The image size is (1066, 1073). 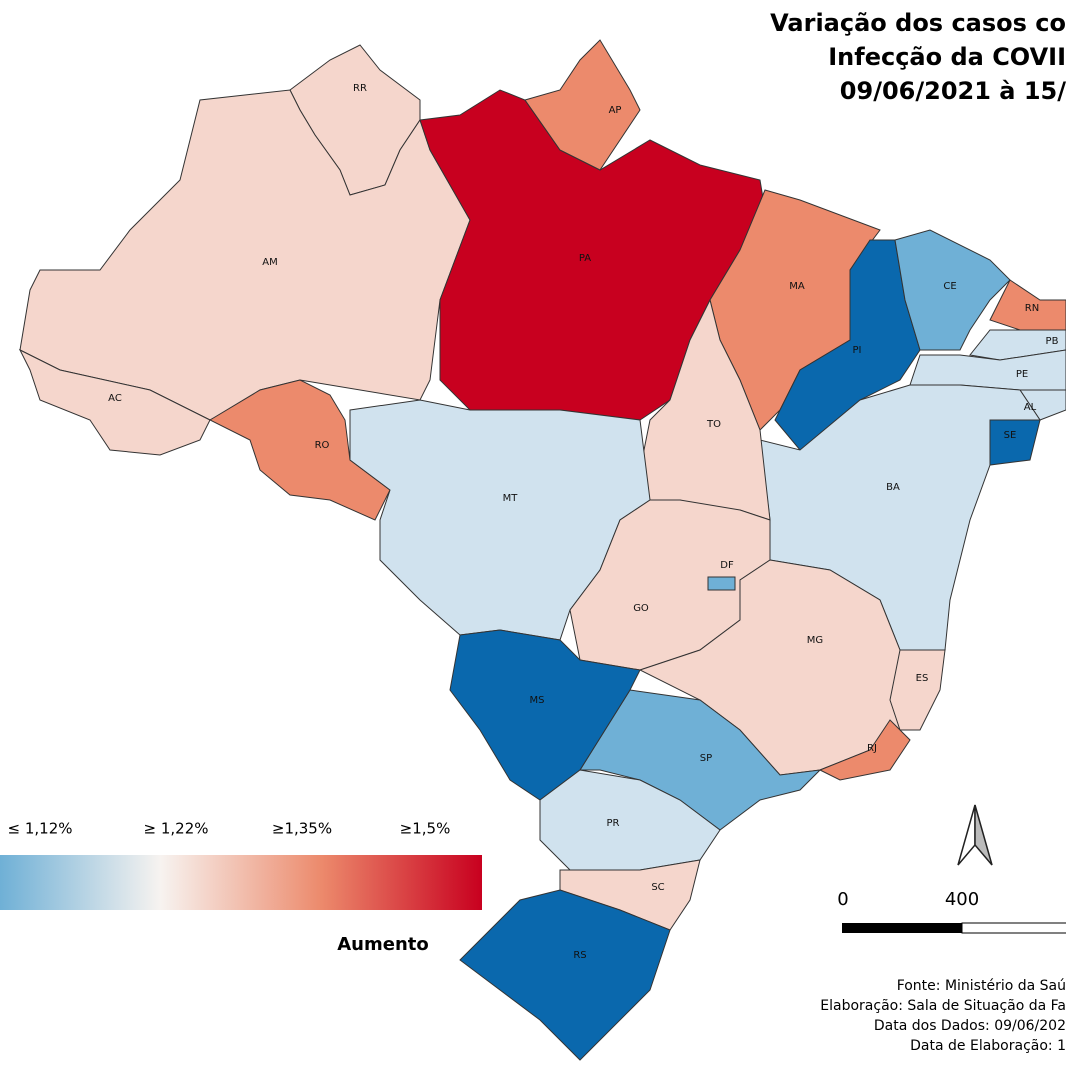 I want to click on legend-label: ≥ 1,22%, so click(x=176, y=829).